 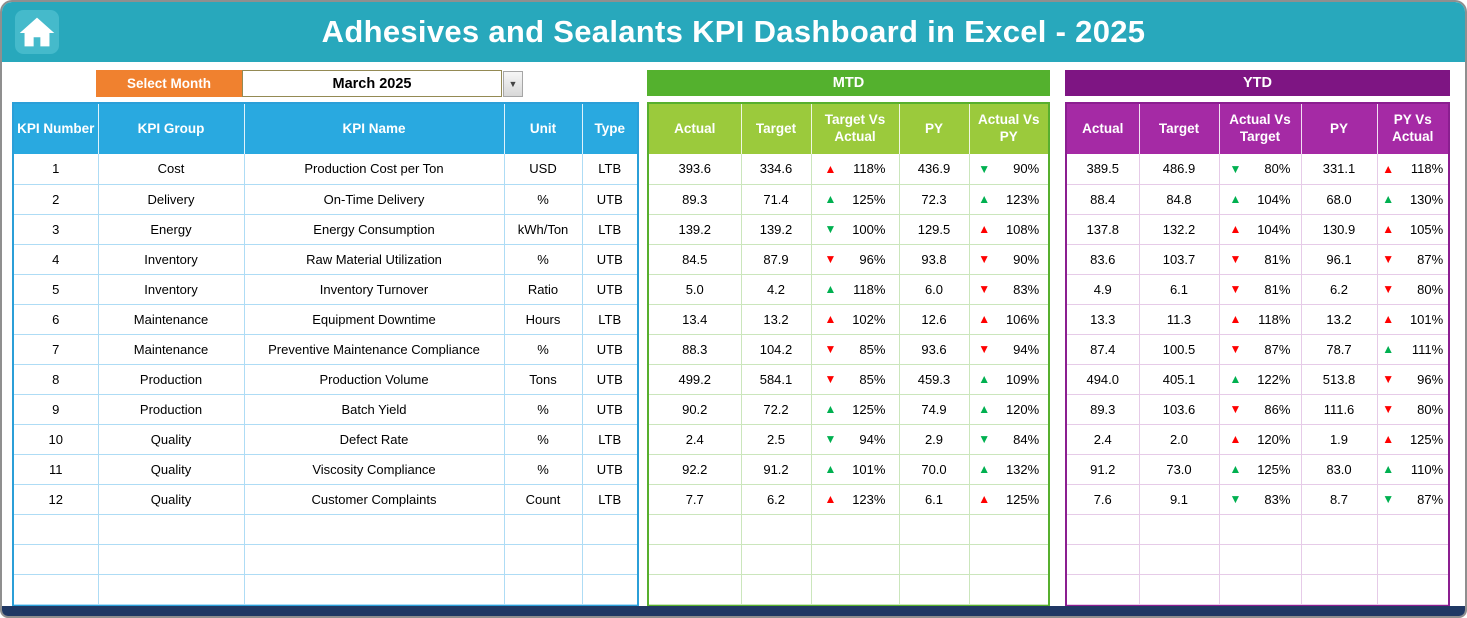 What do you see at coordinates (56, 439) in the screenshot?
I see `kpi-number-cell: 10` at bounding box center [56, 439].